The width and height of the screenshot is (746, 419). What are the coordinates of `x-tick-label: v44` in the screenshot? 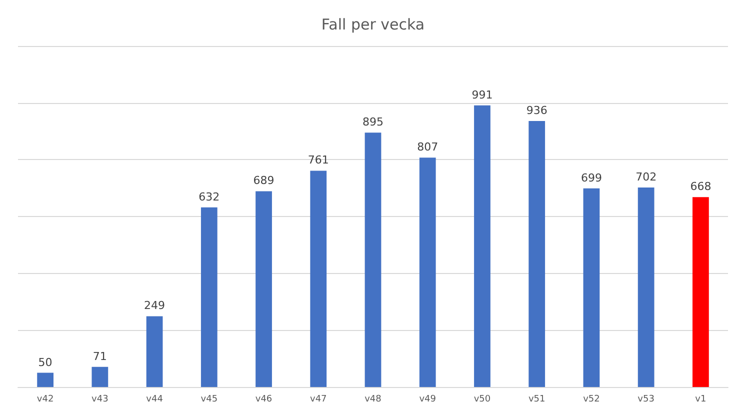 It's located at (155, 399).